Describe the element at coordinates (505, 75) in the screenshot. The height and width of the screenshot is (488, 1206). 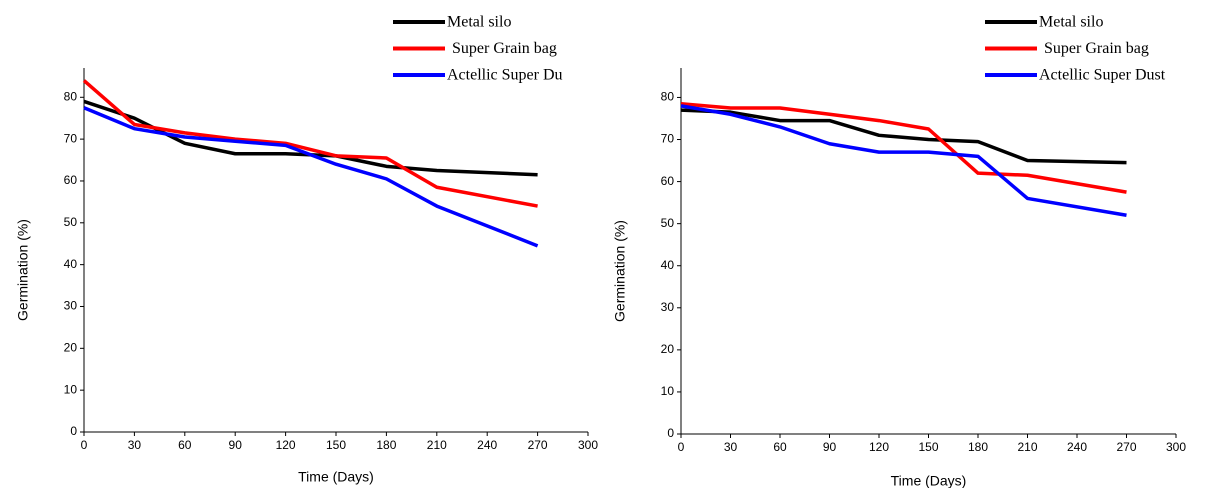
I see `legend-label: Actellic Super Du` at that location.